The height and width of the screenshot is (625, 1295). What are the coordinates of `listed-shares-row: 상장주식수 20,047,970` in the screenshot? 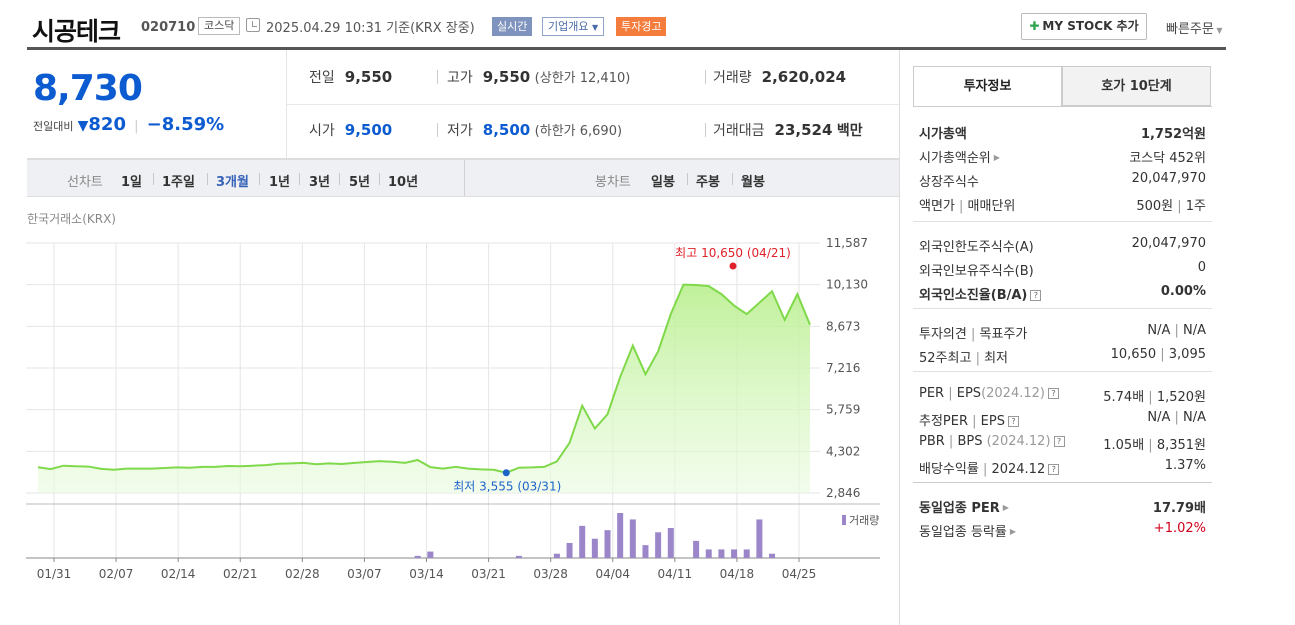 It's located at (1062, 180).